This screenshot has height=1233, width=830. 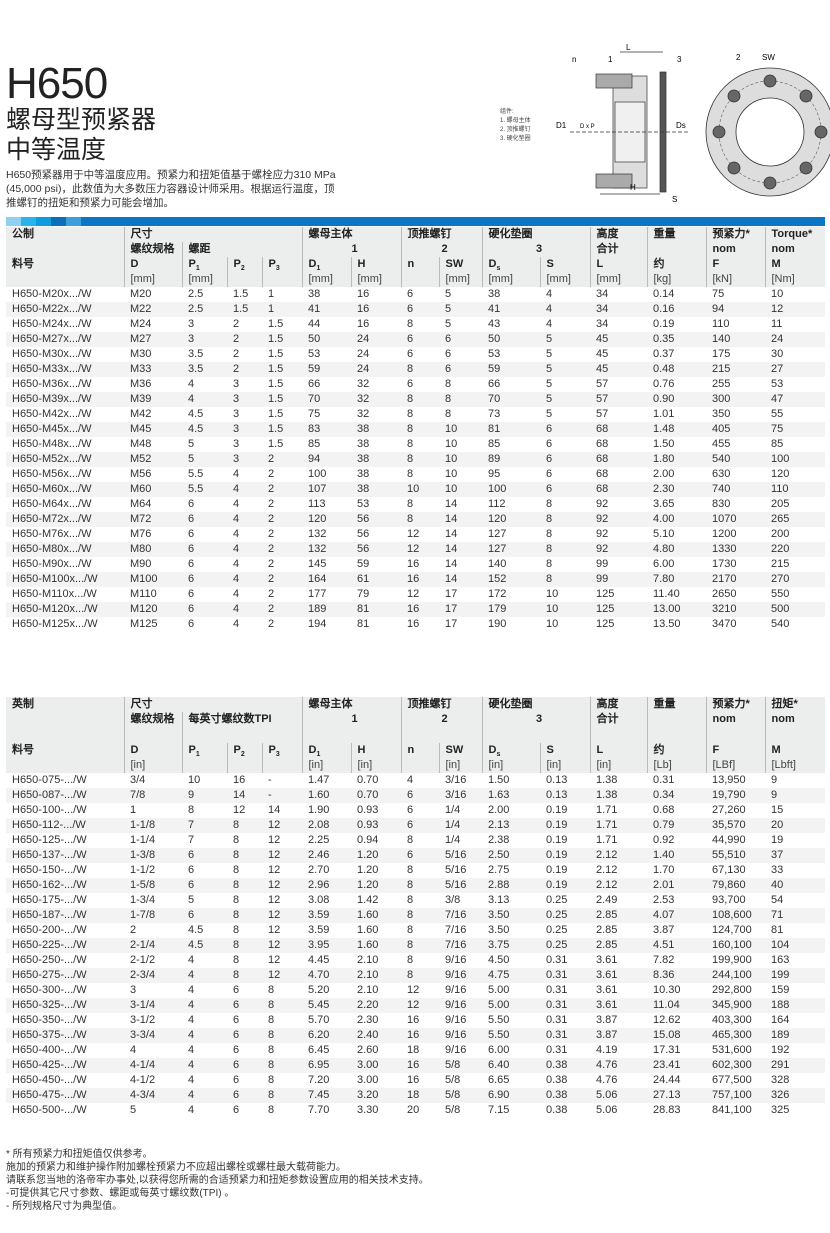 I want to click on cell: 59, so click(x=326, y=369).